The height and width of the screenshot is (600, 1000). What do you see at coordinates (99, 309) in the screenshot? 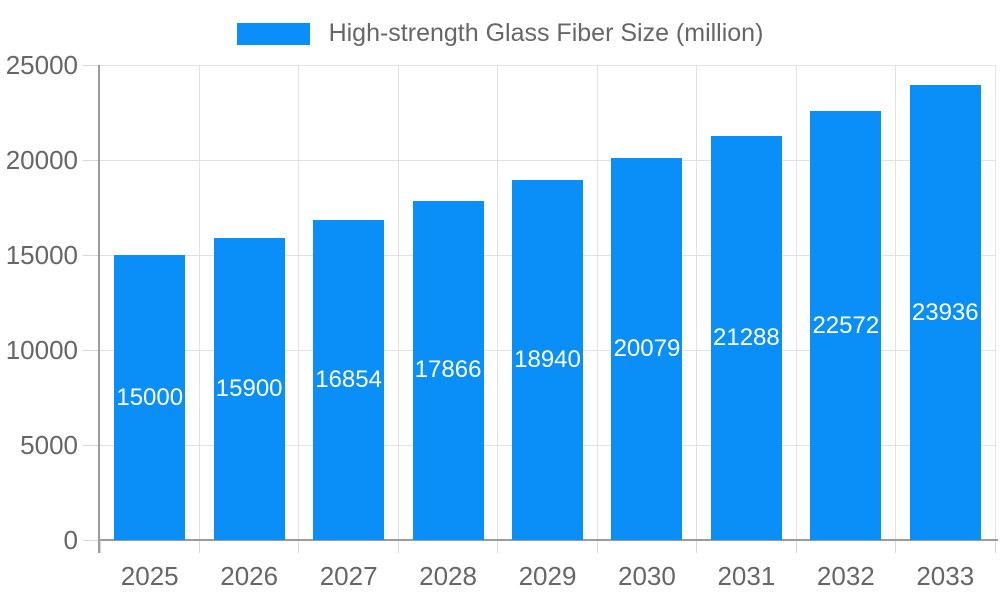
I see `y-axis-line` at bounding box center [99, 309].